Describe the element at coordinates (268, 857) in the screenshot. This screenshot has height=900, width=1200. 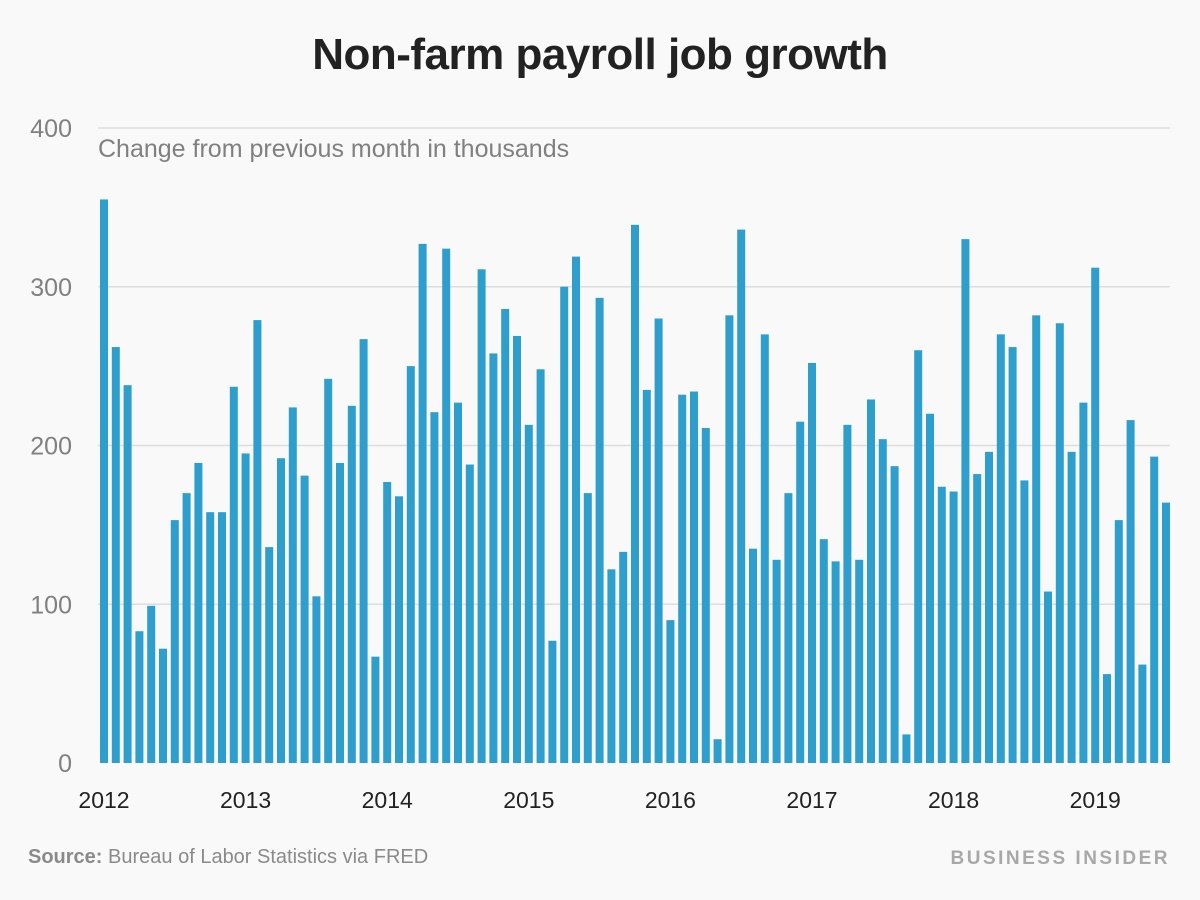
I see `source-text: Bureau of Labor Statistics via FRED` at that location.